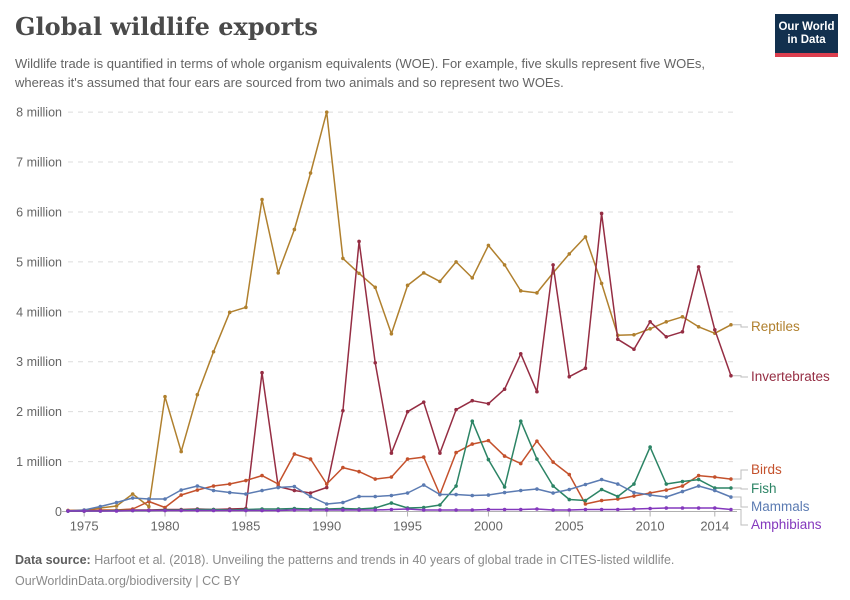 The image size is (850, 600). Describe the element at coordinates (786, 524) in the screenshot. I see `legend-label-amphibians: Amphibians` at that location.